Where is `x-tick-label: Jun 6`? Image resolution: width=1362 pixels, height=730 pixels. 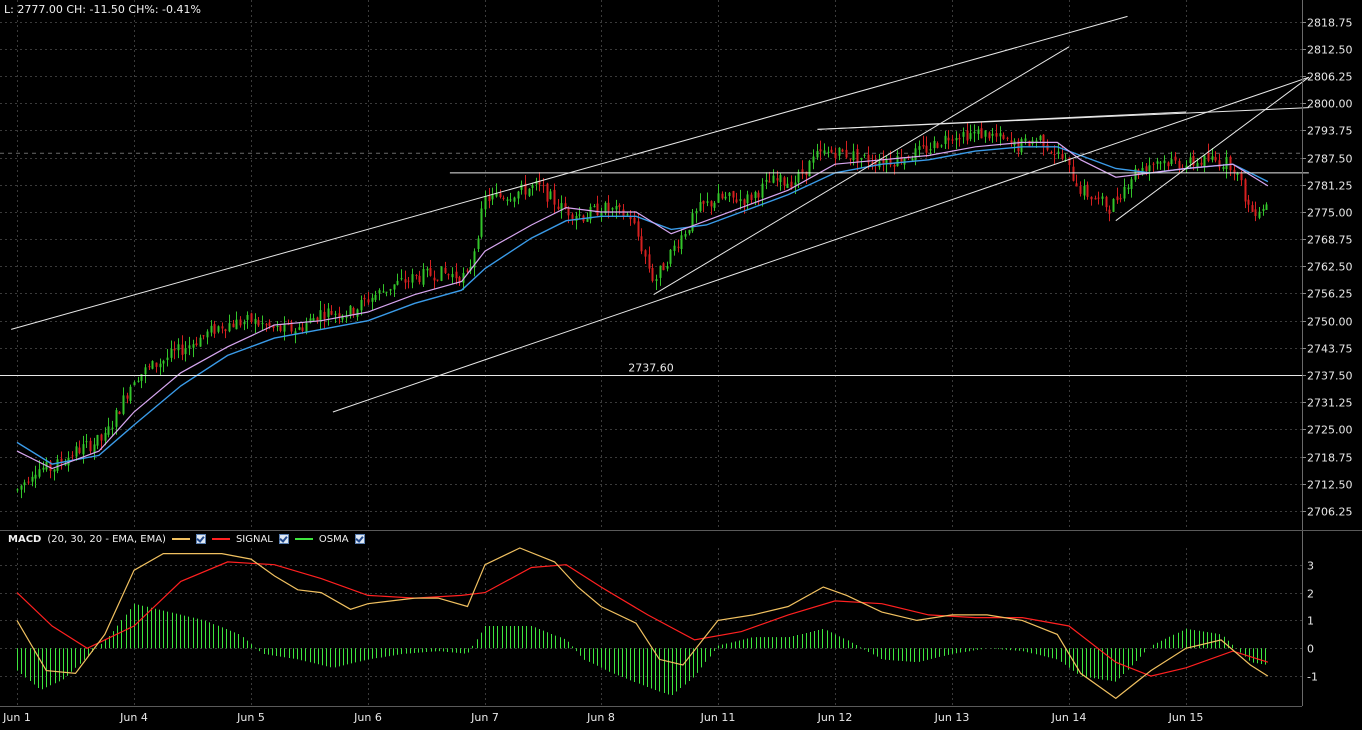
x-tick-label: Jun 6 is located at coordinates (367, 717).